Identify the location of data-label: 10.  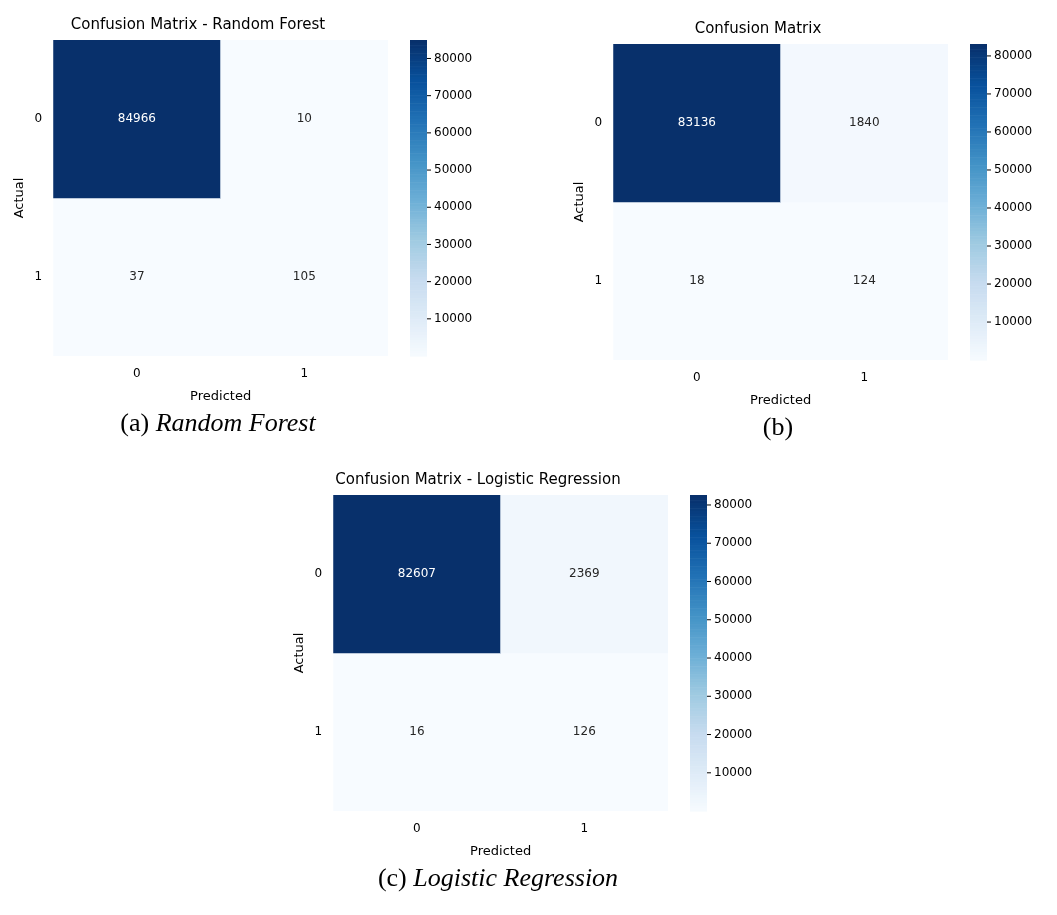
(304, 118).